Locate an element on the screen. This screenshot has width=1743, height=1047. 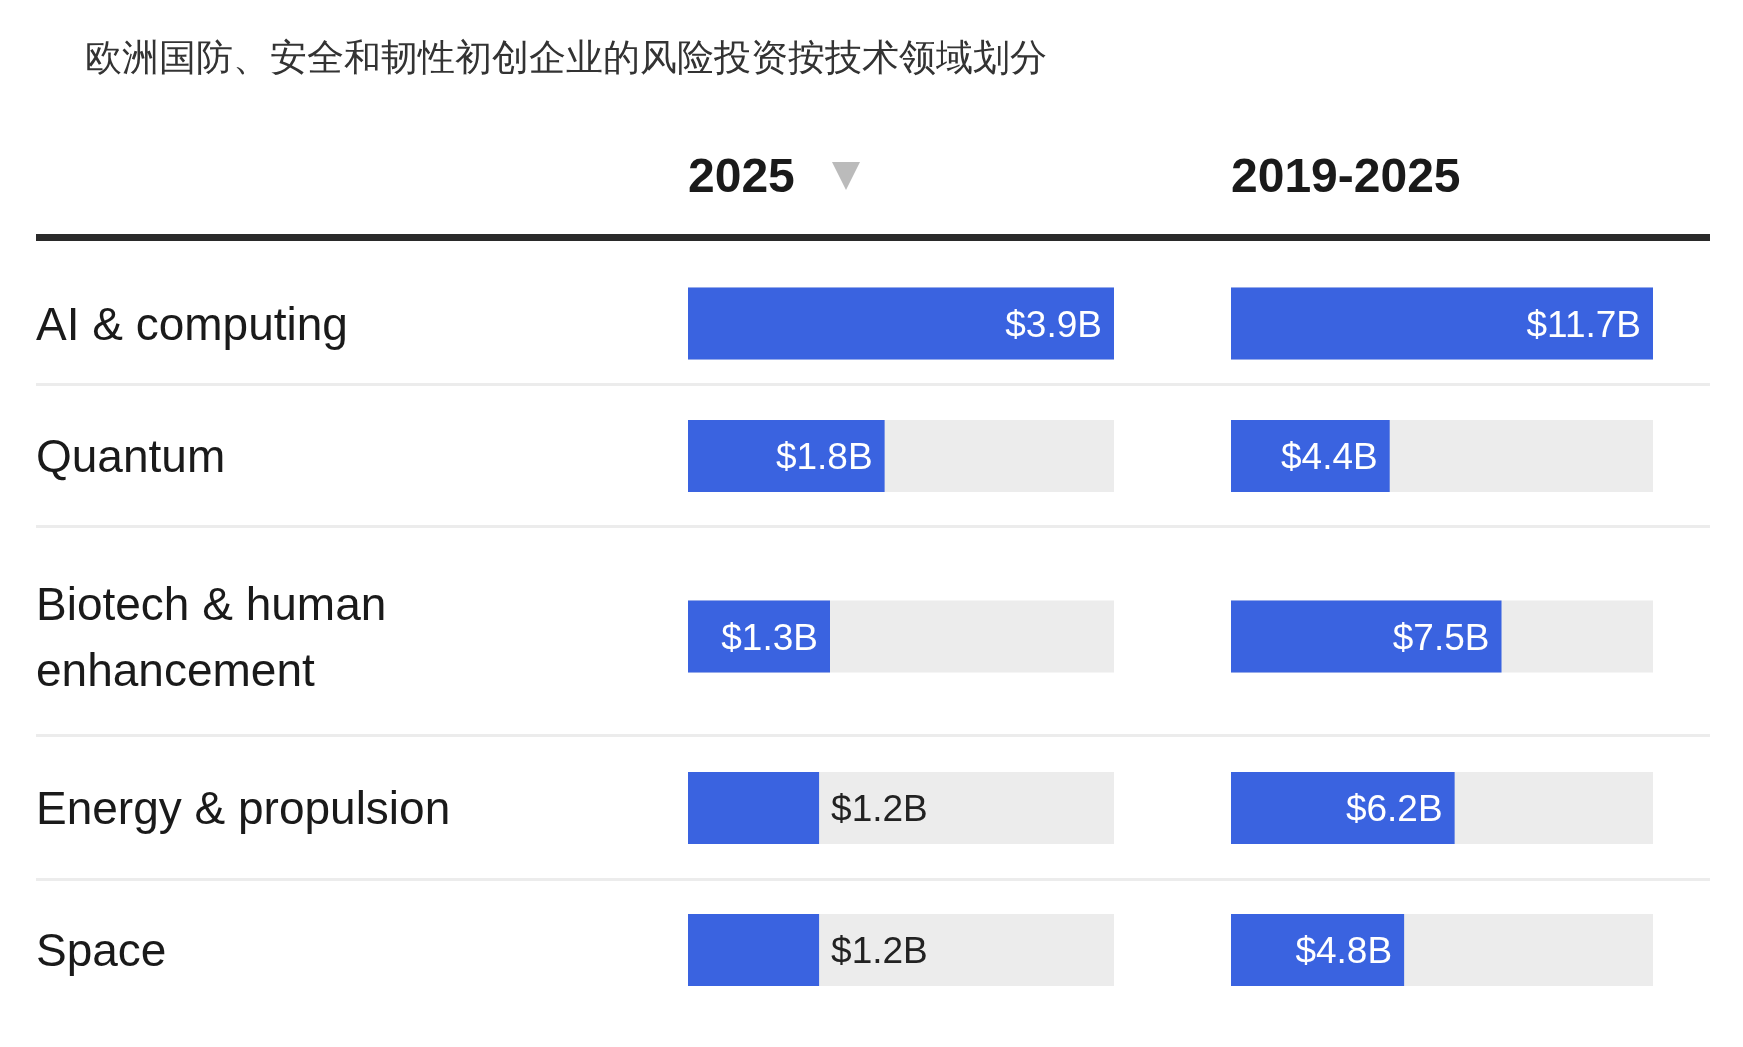
chart-subtitle: 2025 is located at coordinates (741, 175).